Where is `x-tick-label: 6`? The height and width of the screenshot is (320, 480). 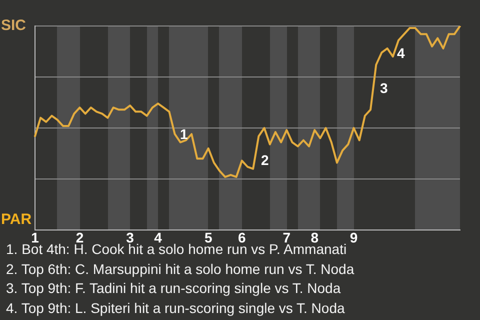
x-tick-label: 6 is located at coordinates (242, 237).